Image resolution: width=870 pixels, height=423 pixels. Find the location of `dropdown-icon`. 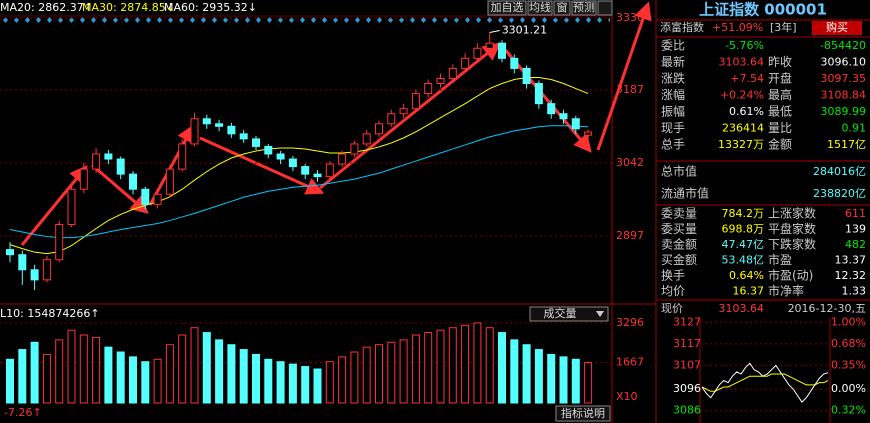

dropdown-icon is located at coordinates (600, 314).